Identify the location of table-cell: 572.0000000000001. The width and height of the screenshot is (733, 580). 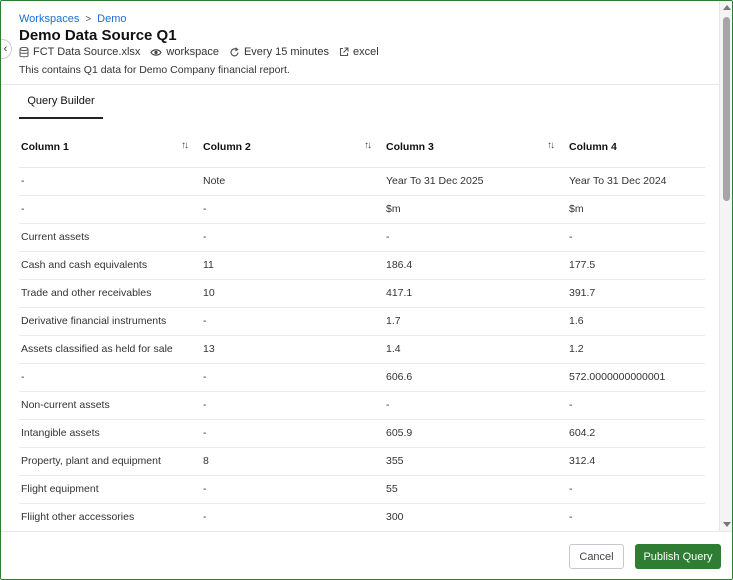
(636, 377).